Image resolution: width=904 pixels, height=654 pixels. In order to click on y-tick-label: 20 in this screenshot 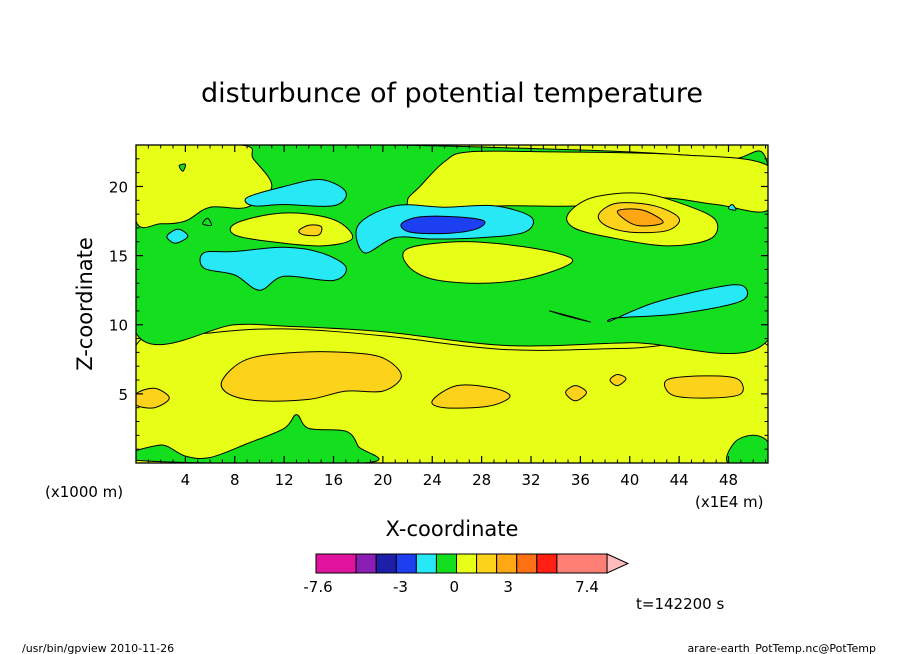, I will do `click(118, 187)`.